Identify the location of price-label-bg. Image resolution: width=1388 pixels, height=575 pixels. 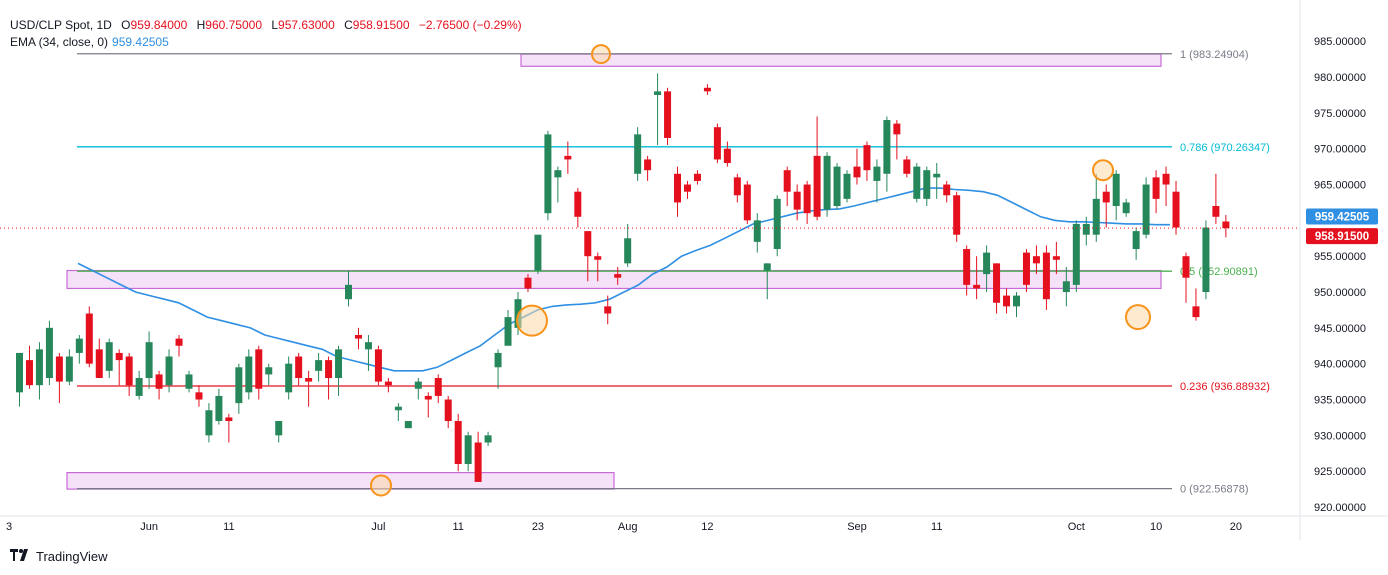
(1342, 236).